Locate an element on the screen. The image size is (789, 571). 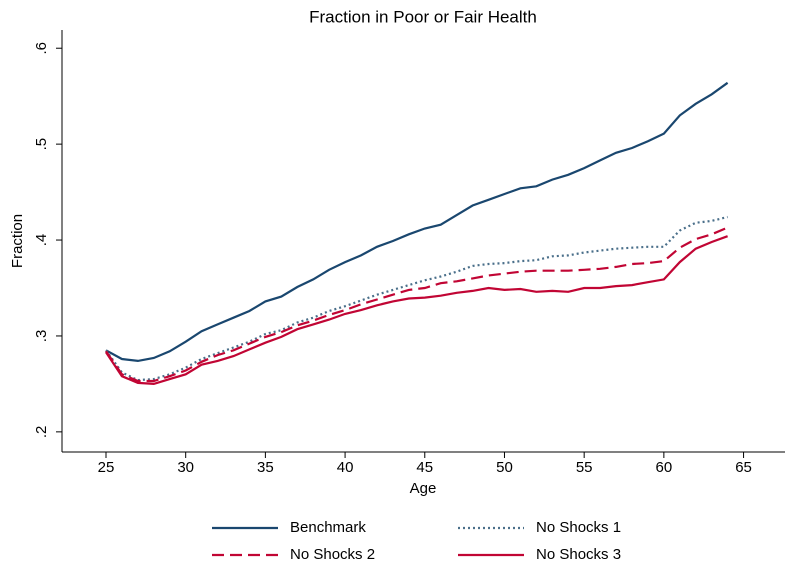
legend-label: No Shocks 3 is located at coordinates (578, 554).